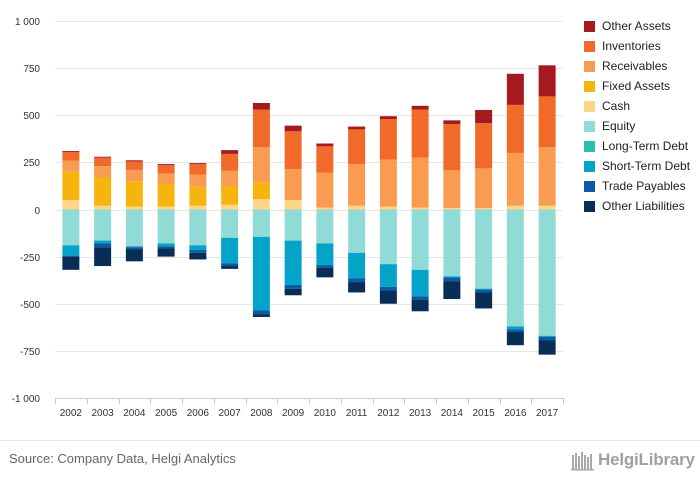  I want to click on legend-item: Other Assets, so click(642, 26).